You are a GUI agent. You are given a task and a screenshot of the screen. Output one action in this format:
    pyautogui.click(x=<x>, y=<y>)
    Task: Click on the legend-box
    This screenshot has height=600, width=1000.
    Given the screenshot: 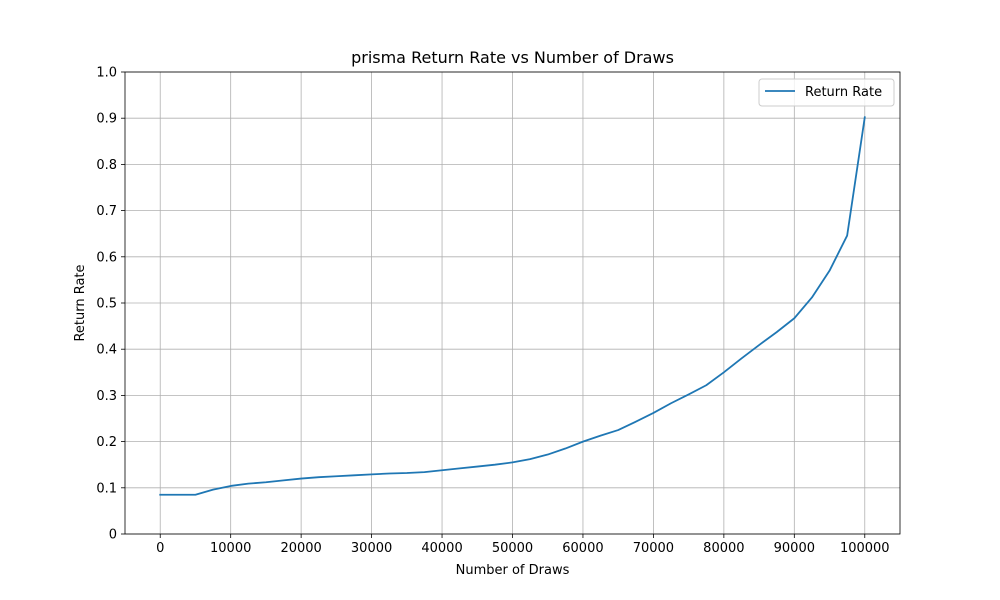 What is the action you would take?
    pyautogui.click(x=826, y=92)
    